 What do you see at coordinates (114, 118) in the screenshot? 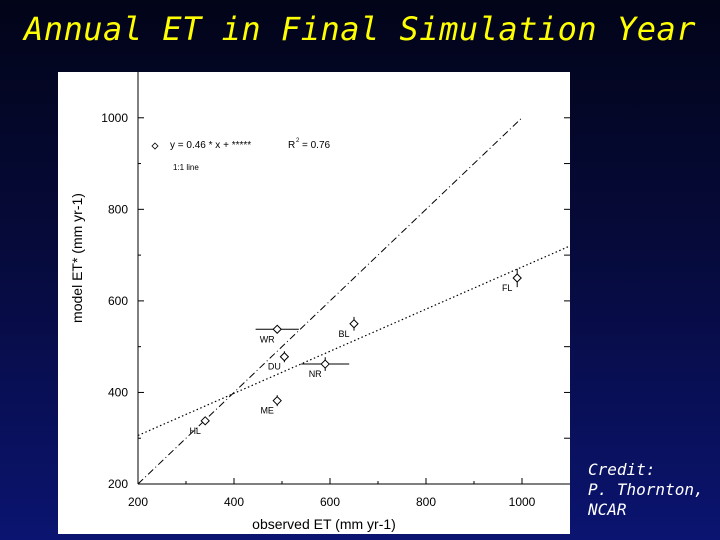
I see `y-tick-label: 1000` at bounding box center [114, 118].